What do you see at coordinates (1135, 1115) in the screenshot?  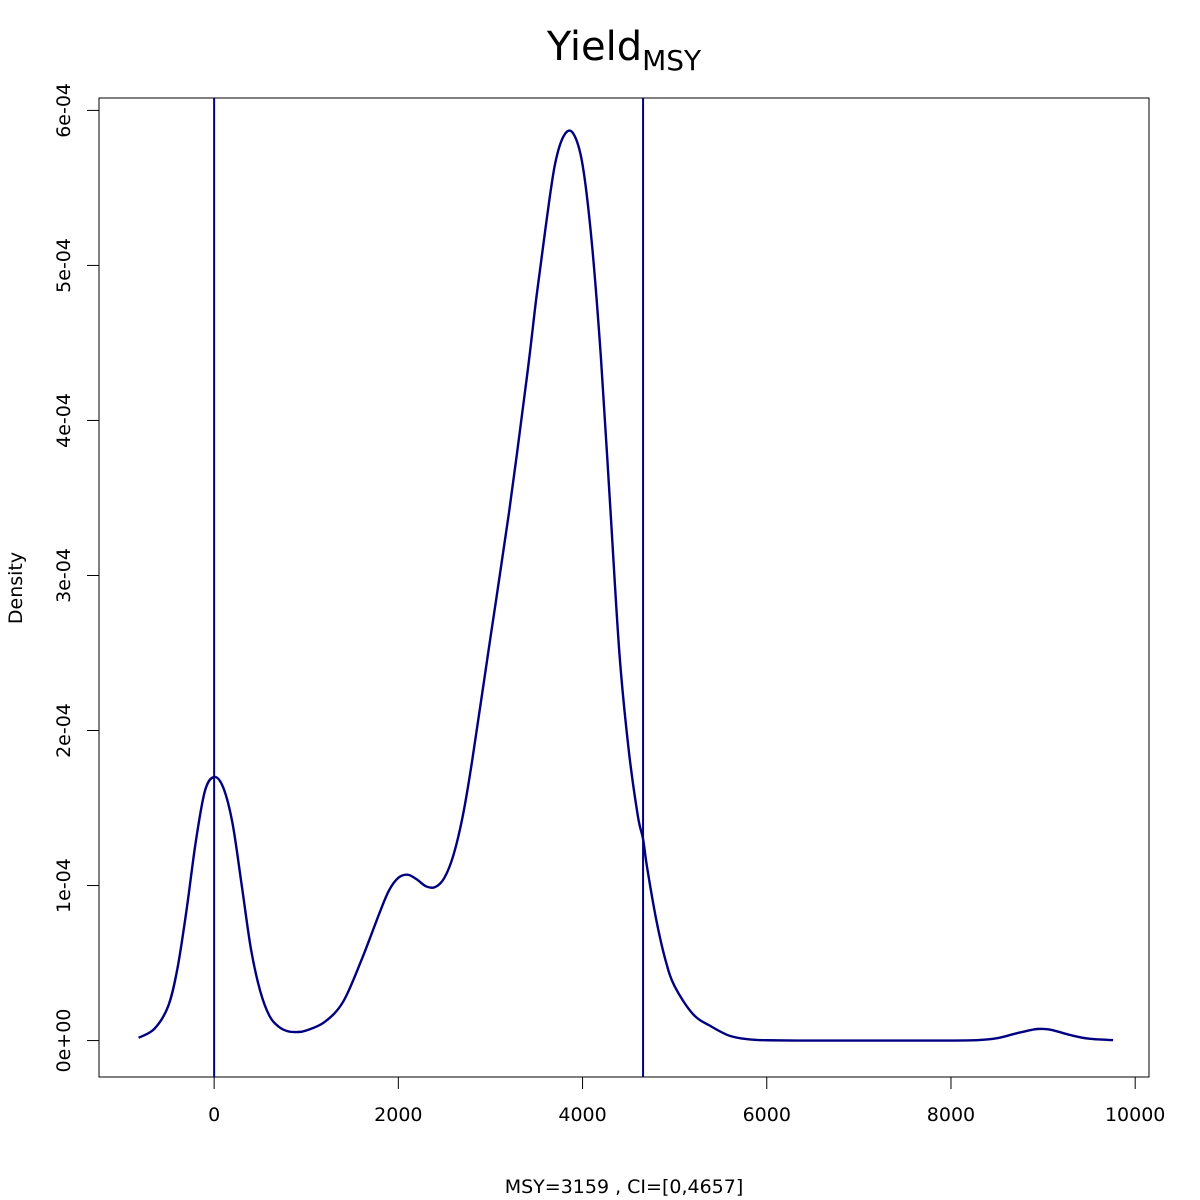 I see `x-tick-label: 10000` at bounding box center [1135, 1115].